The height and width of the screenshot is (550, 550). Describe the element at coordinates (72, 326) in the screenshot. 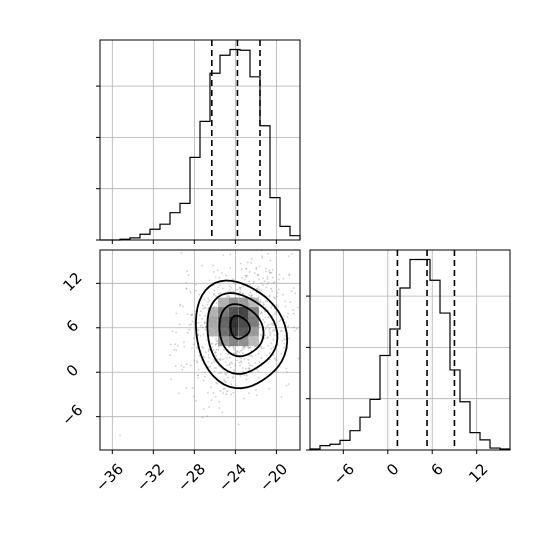

I see `scatter-ytick-label-2: 6` at that location.